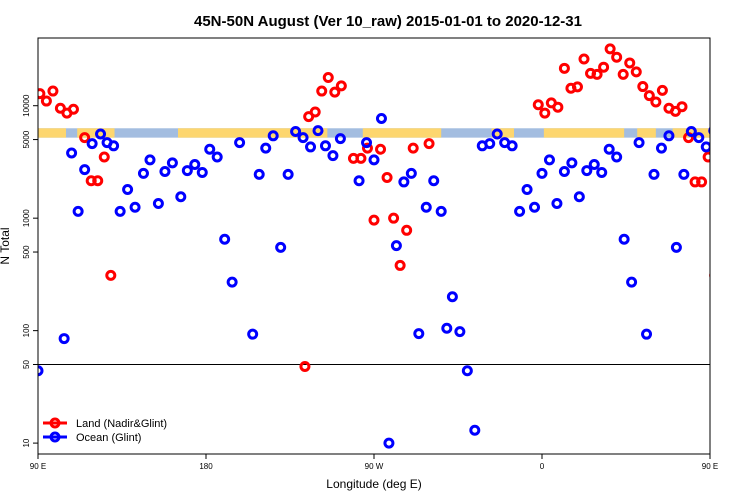 The height and width of the screenshot is (500, 750). I want to click on x-tick-label: 90 W, so click(374, 466).